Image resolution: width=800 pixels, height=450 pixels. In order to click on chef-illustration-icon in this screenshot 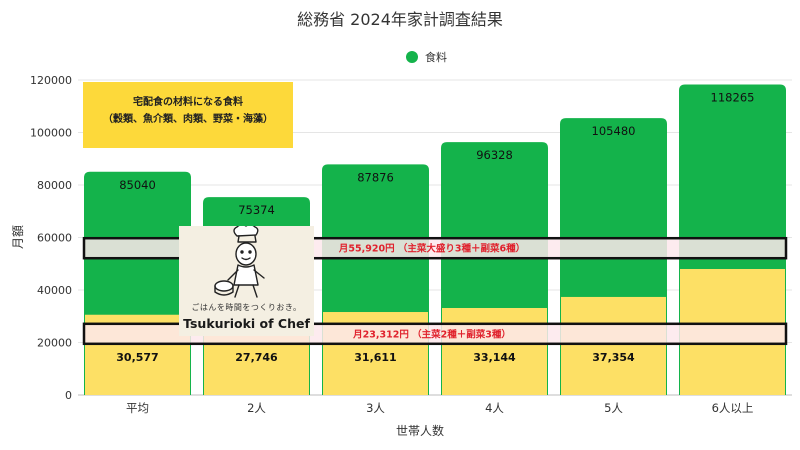, I will do `click(239, 262)`.